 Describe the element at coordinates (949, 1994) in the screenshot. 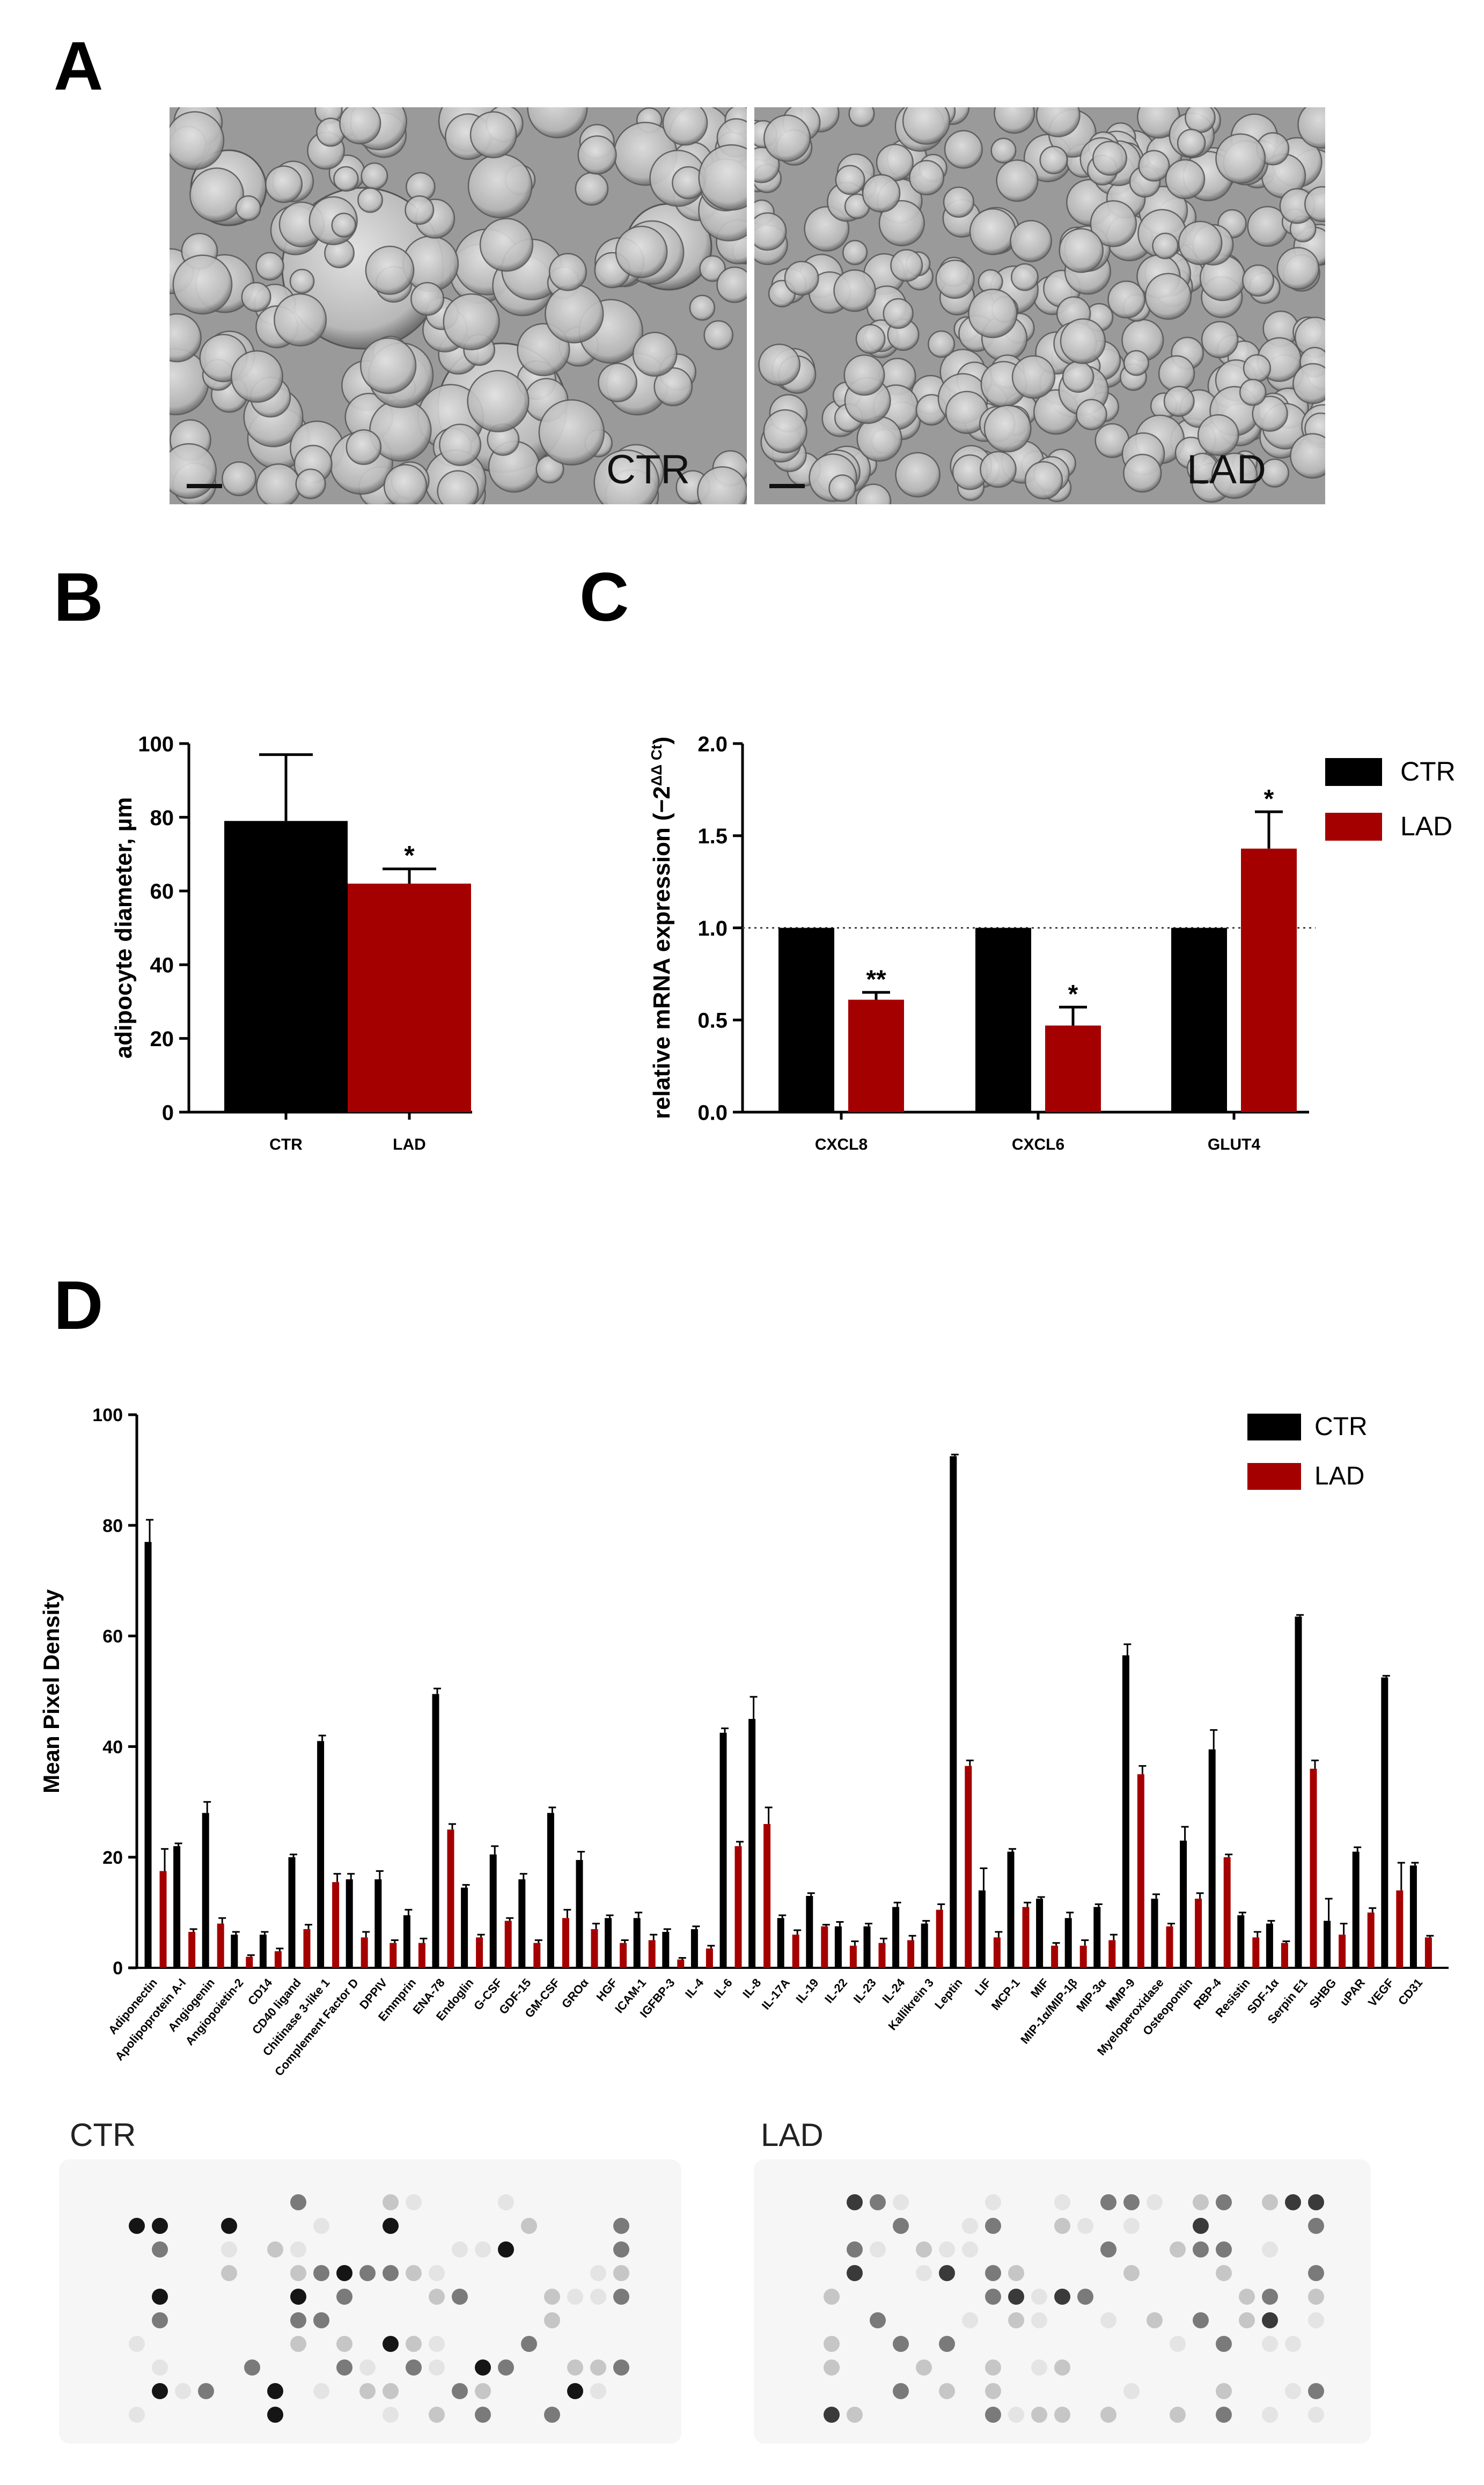

I see `chart-d-x-tick-label: Leptin` at that location.